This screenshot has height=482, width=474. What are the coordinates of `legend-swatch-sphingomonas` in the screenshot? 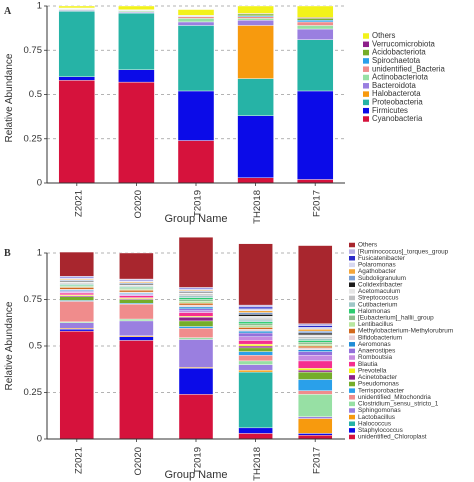 It's located at (352, 410).